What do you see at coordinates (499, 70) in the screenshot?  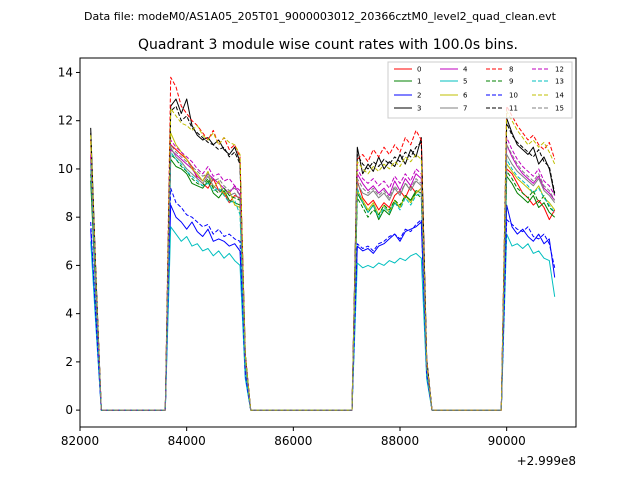 I see `legend-entry-8: 8` at bounding box center [499, 70].